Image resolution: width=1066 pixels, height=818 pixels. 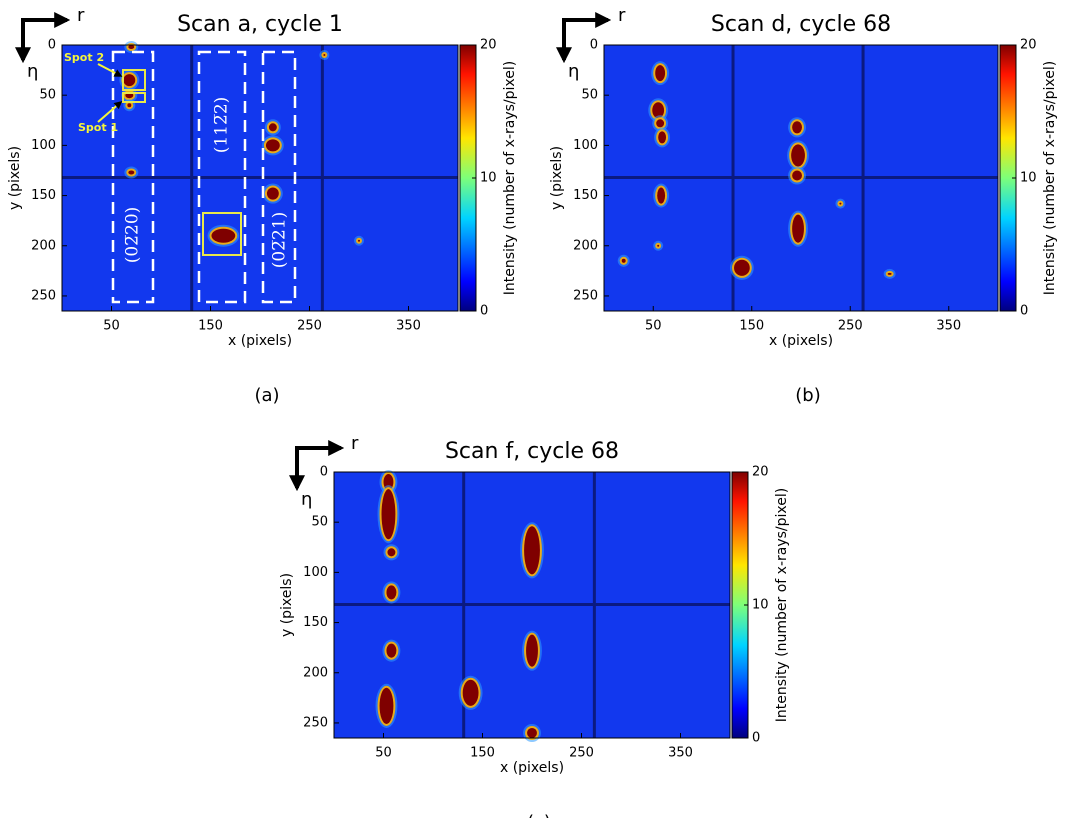 I want to click on panel-label: (a), so click(x=266, y=395).